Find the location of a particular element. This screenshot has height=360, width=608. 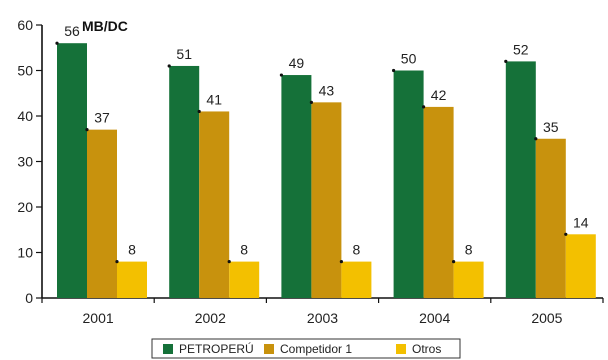

x-tick-label: 2002 is located at coordinates (210, 318).